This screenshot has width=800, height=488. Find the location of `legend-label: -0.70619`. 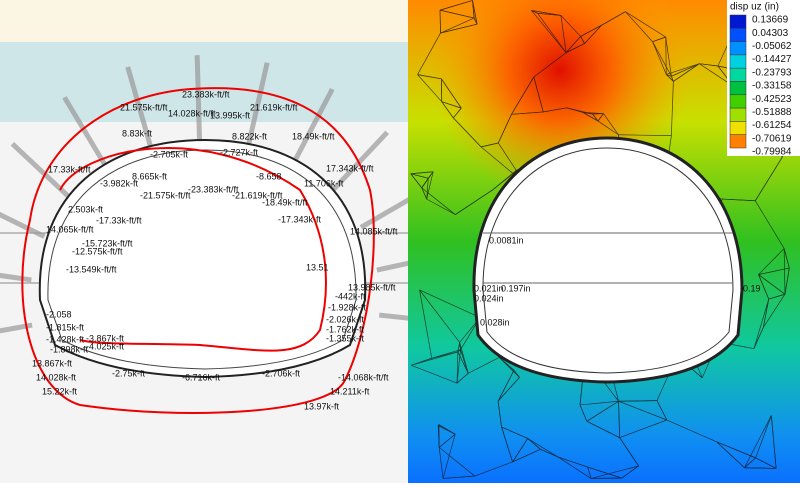

legend-label: -0.70619 is located at coordinates (772, 138).